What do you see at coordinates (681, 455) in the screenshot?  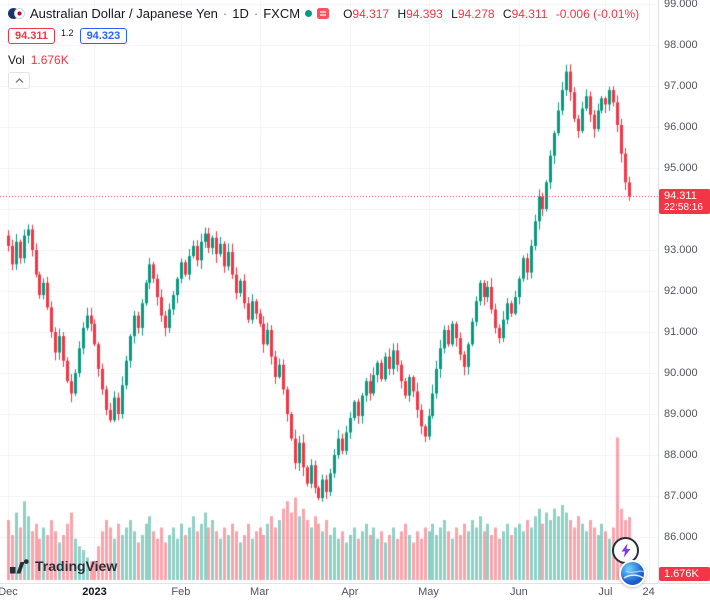 I see `price-tick-label: 88.000` at bounding box center [681, 455].